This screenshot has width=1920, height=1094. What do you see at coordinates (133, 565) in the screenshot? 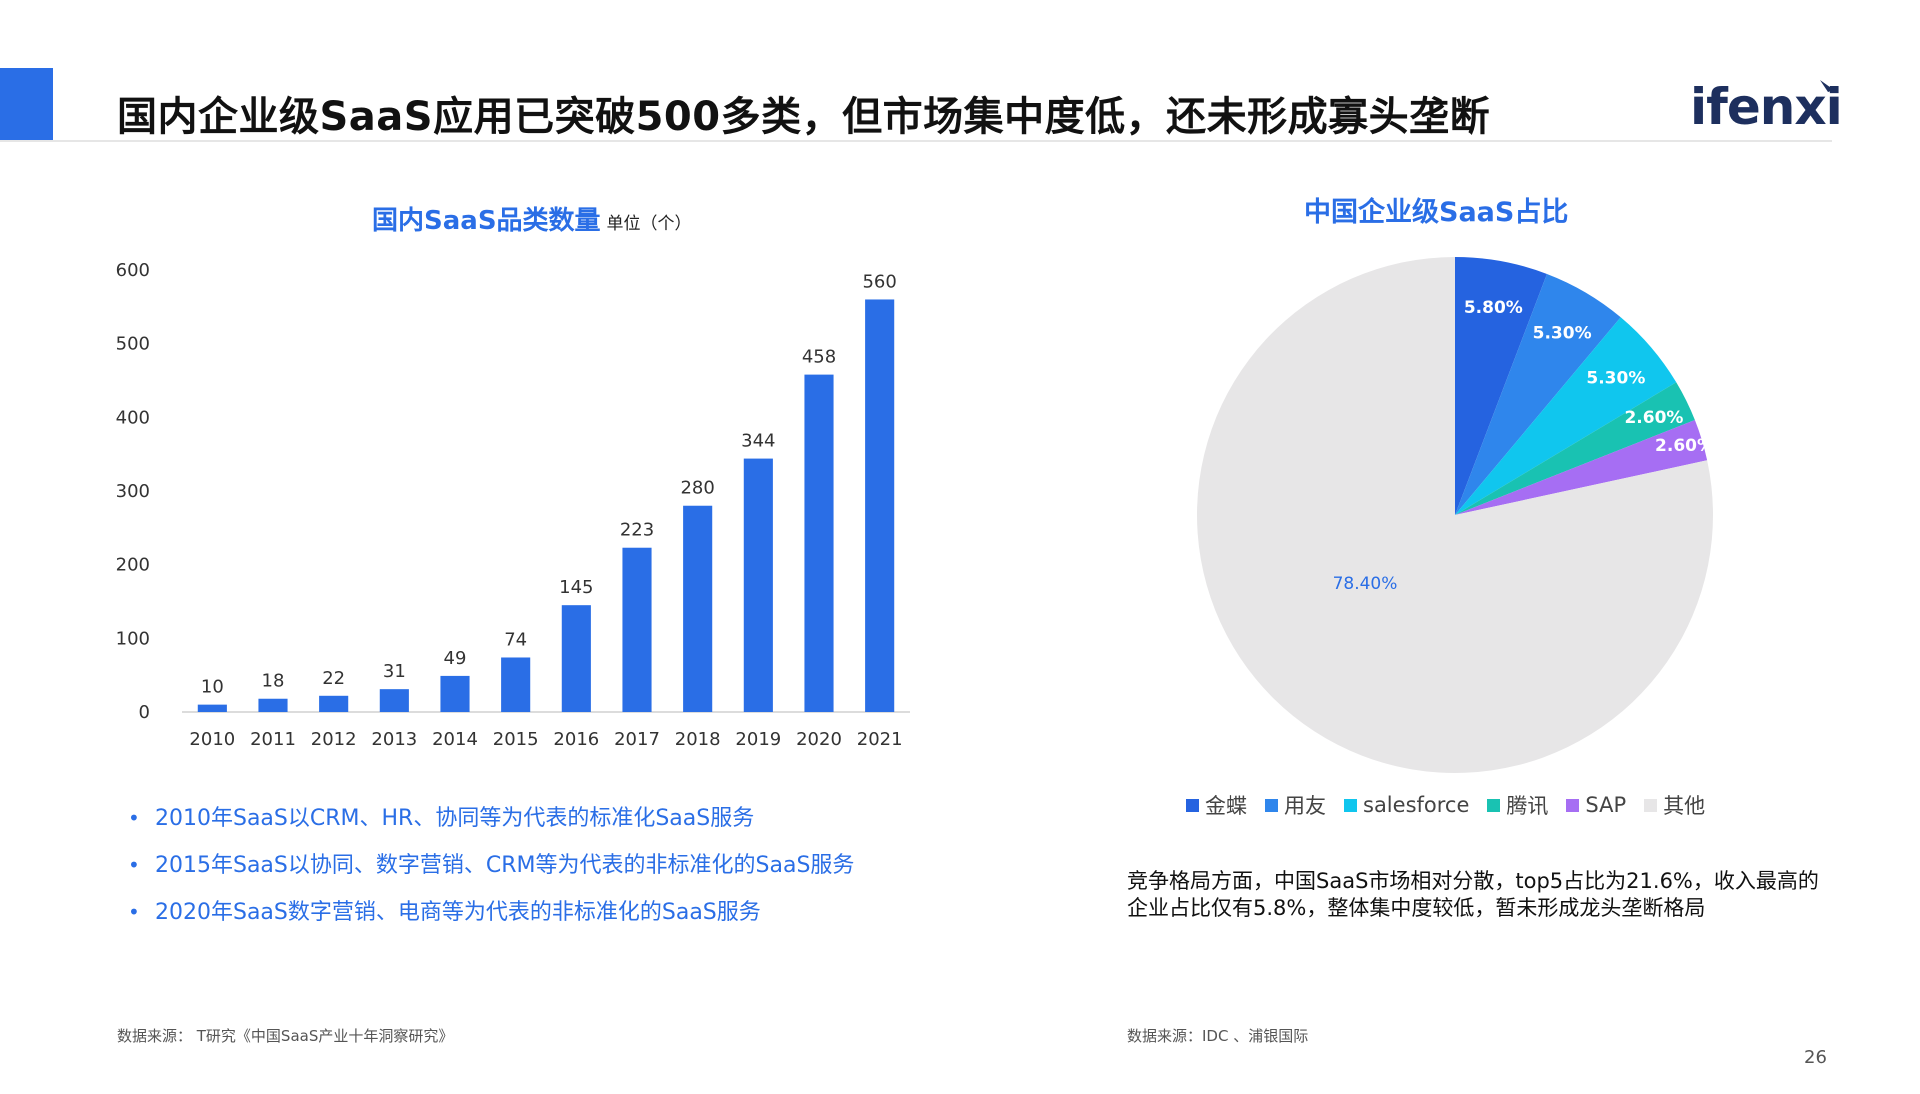
I see `y-tick-label: 200` at bounding box center [133, 565].